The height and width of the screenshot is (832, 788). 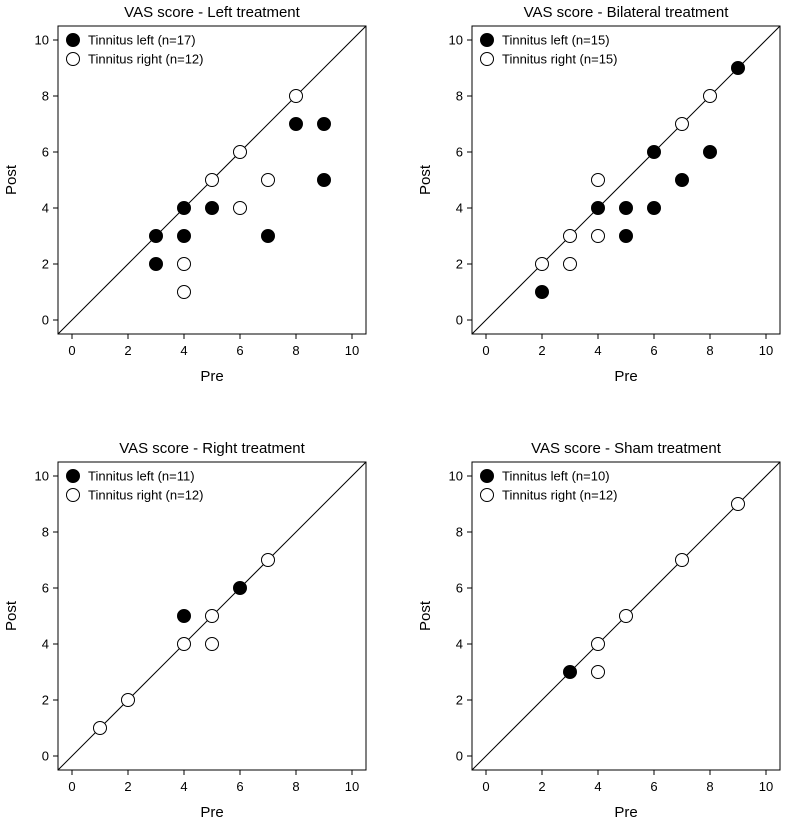 I want to click on legend-label: Tinnitus right (n=15), so click(x=560, y=59).